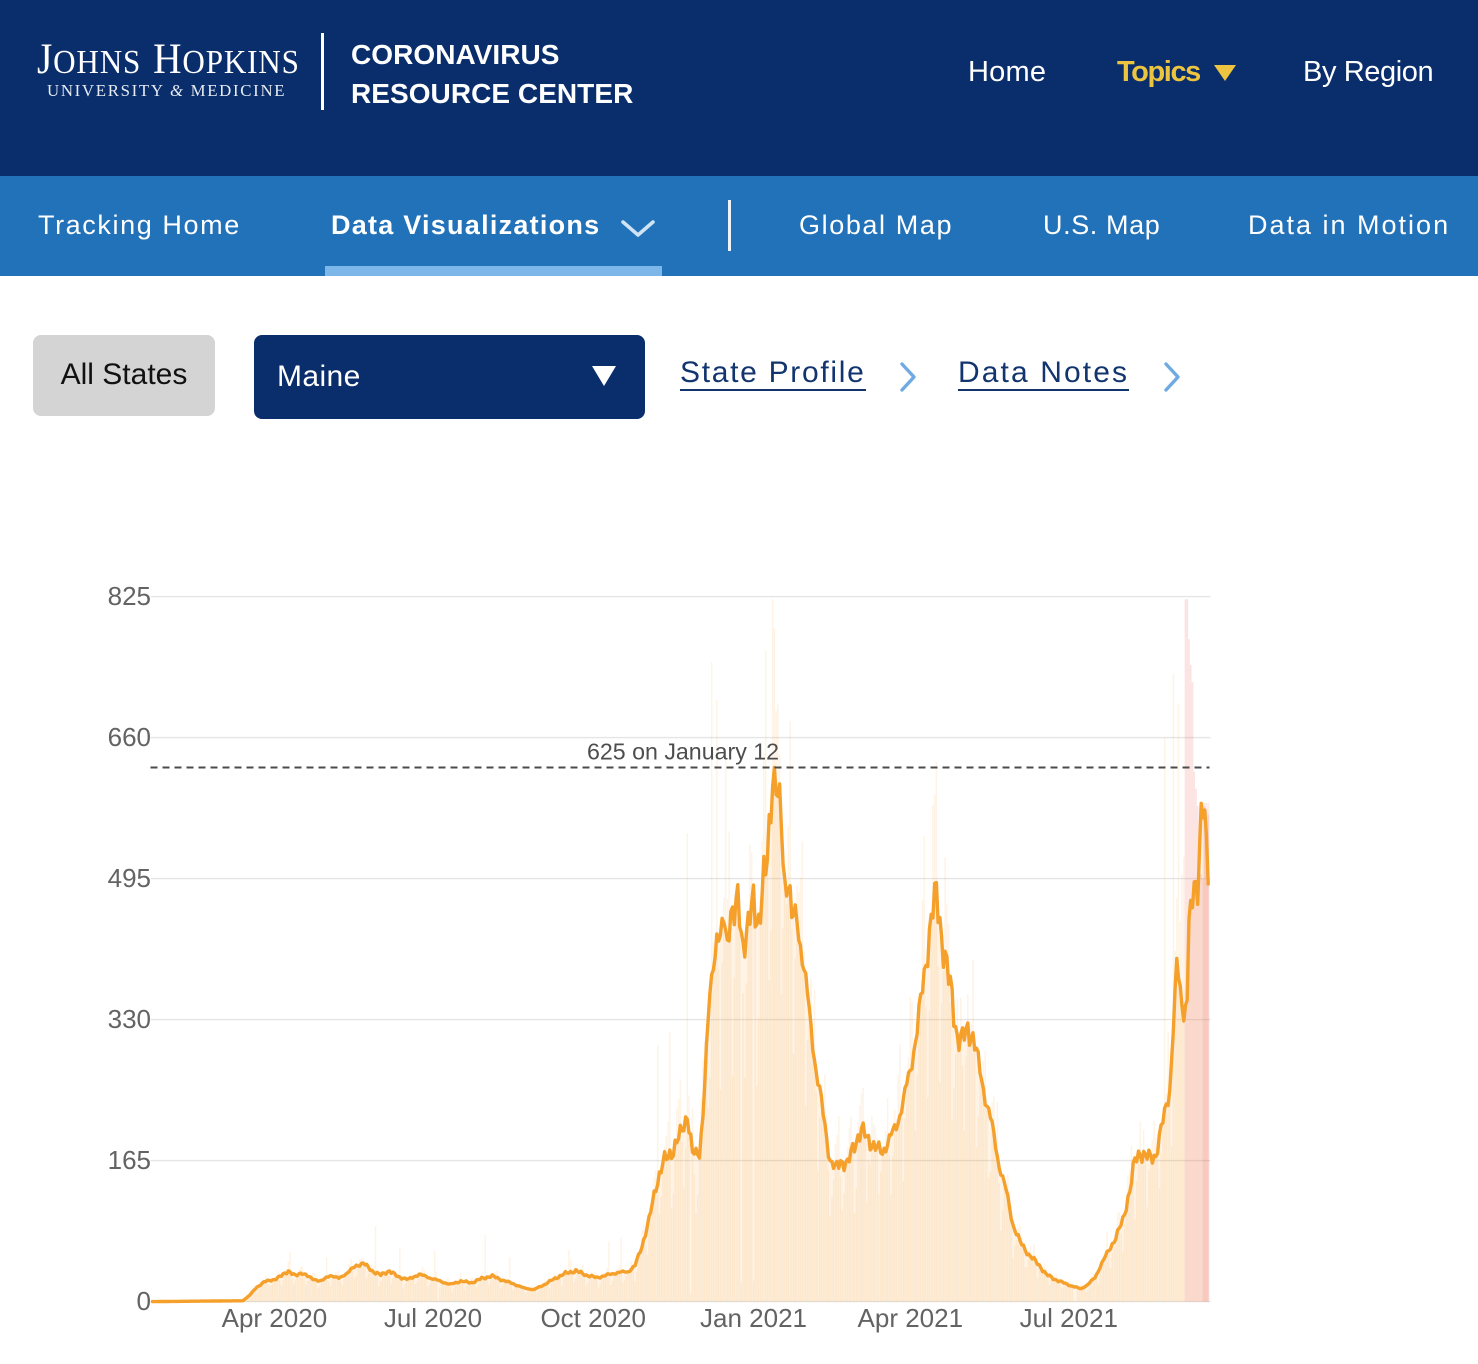 The width and height of the screenshot is (1478, 1364). I want to click on svg-text: Apr 2021, so click(911, 1318).